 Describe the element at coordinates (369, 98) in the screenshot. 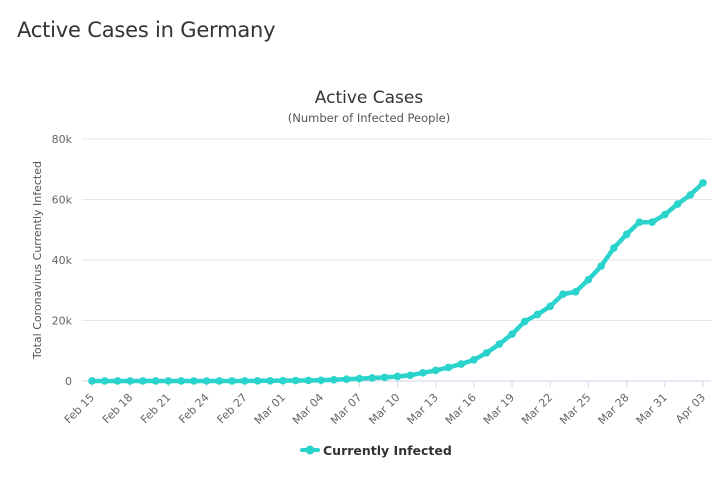

I see `chart-title: Active Cases` at that location.